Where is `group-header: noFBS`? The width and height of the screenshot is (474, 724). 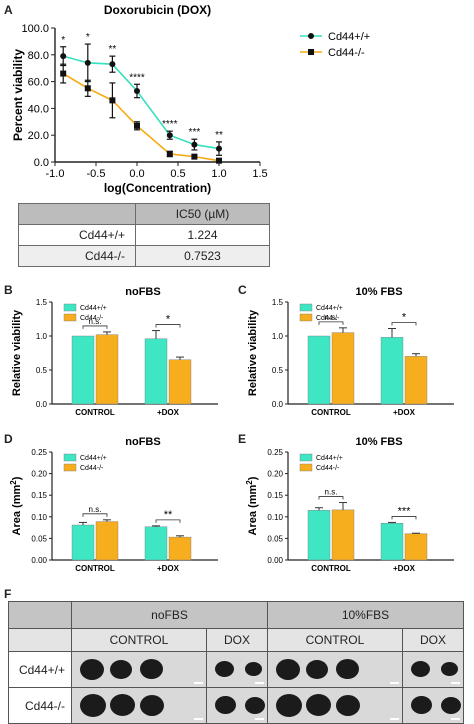
group-header: noFBS is located at coordinates (169, 615).